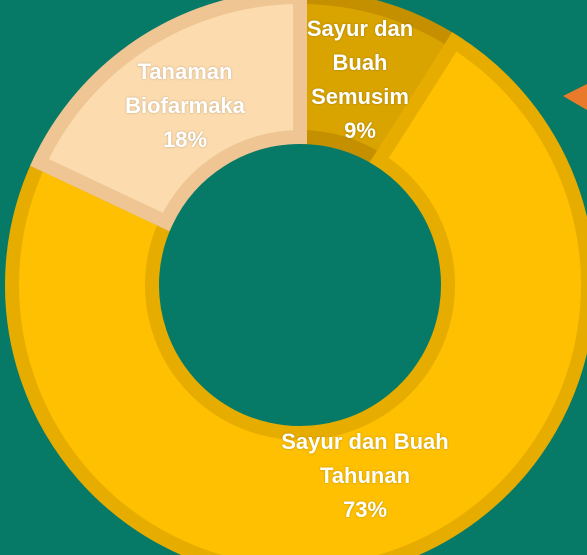 This screenshot has height=555, width=587. I want to click on value-label: 18%, so click(185, 139).